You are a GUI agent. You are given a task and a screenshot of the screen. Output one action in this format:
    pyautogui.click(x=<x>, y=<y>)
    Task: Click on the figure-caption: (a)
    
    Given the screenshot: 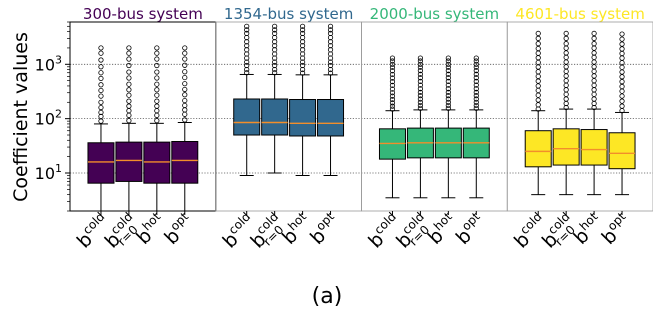 What is the action you would take?
    pyautogui.click(x=327, y=296)
    